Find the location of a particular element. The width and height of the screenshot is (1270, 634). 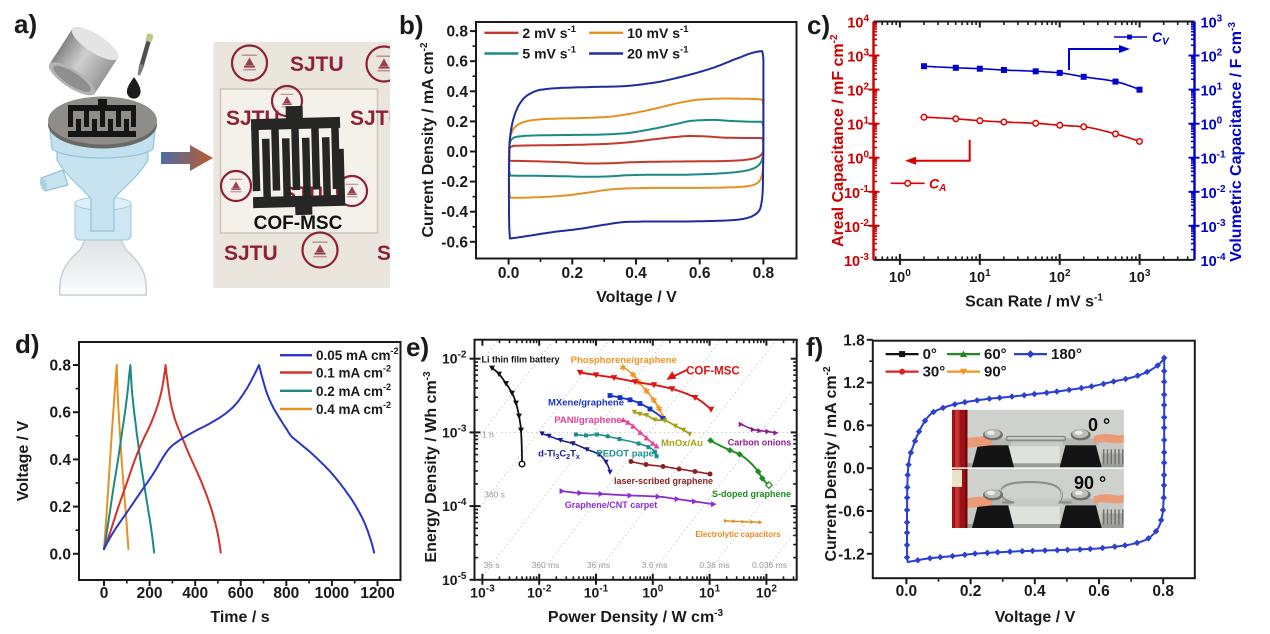

svg-text: 1 h is located at coordinates (488, 435).